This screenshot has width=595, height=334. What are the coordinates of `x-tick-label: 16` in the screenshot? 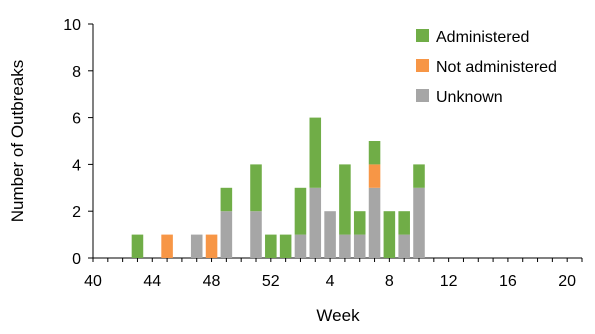 It's located at (508, 281).